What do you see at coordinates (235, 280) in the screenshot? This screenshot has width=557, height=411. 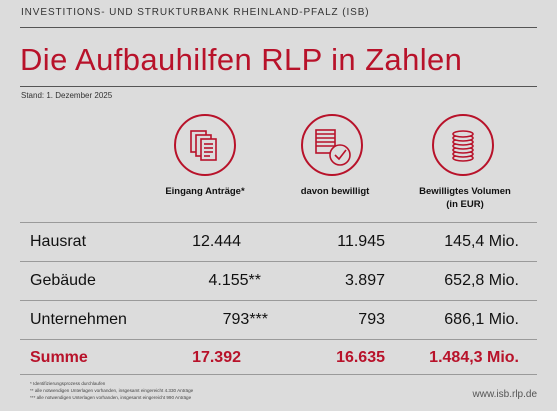 I see `cell-antraege: 4.155**` at bounding box center [235, 280].